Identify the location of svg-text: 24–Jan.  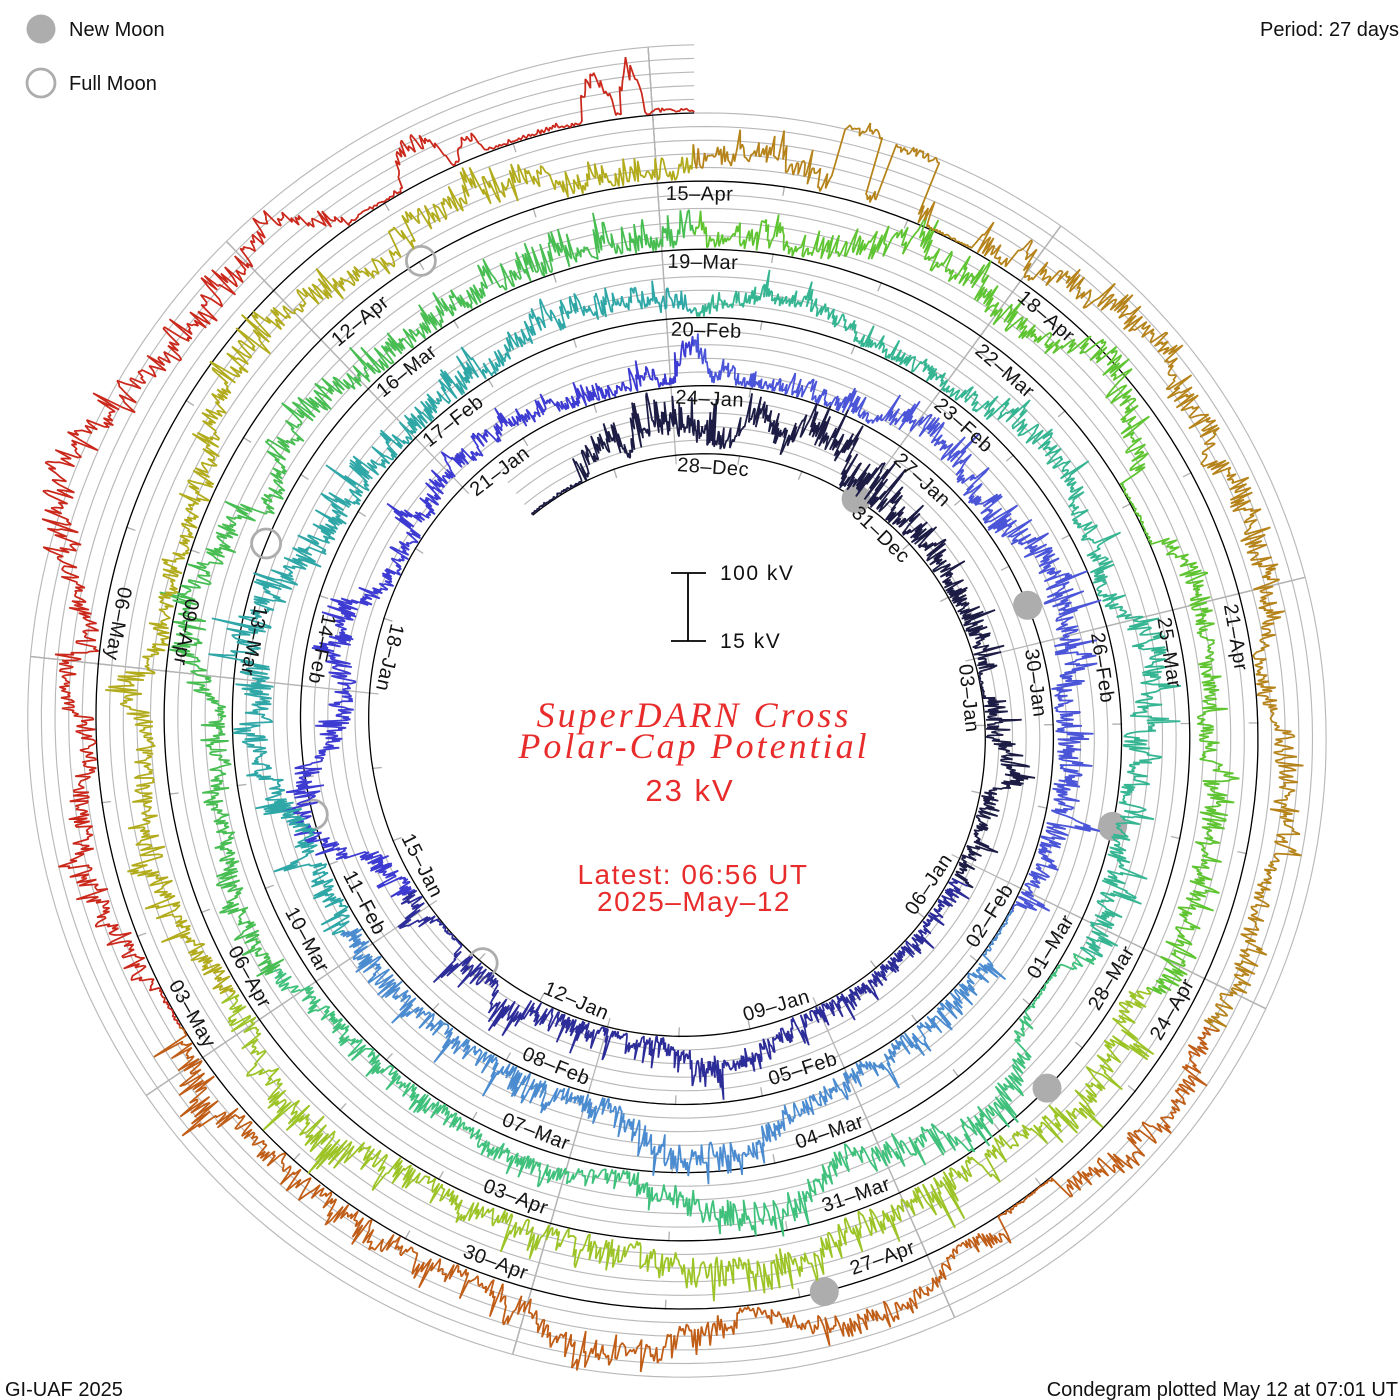
(710, 399).